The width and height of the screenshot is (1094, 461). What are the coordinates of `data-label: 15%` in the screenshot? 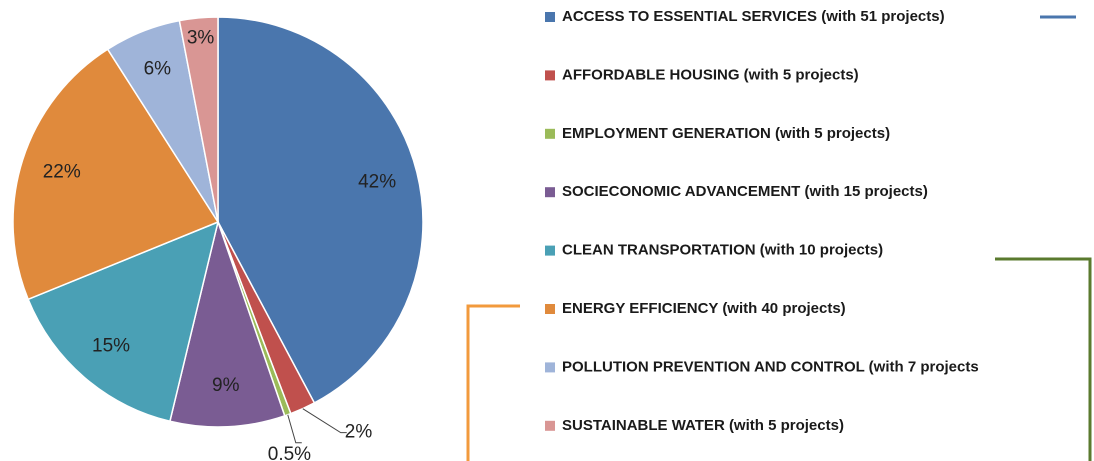 It's located at (111, 345).